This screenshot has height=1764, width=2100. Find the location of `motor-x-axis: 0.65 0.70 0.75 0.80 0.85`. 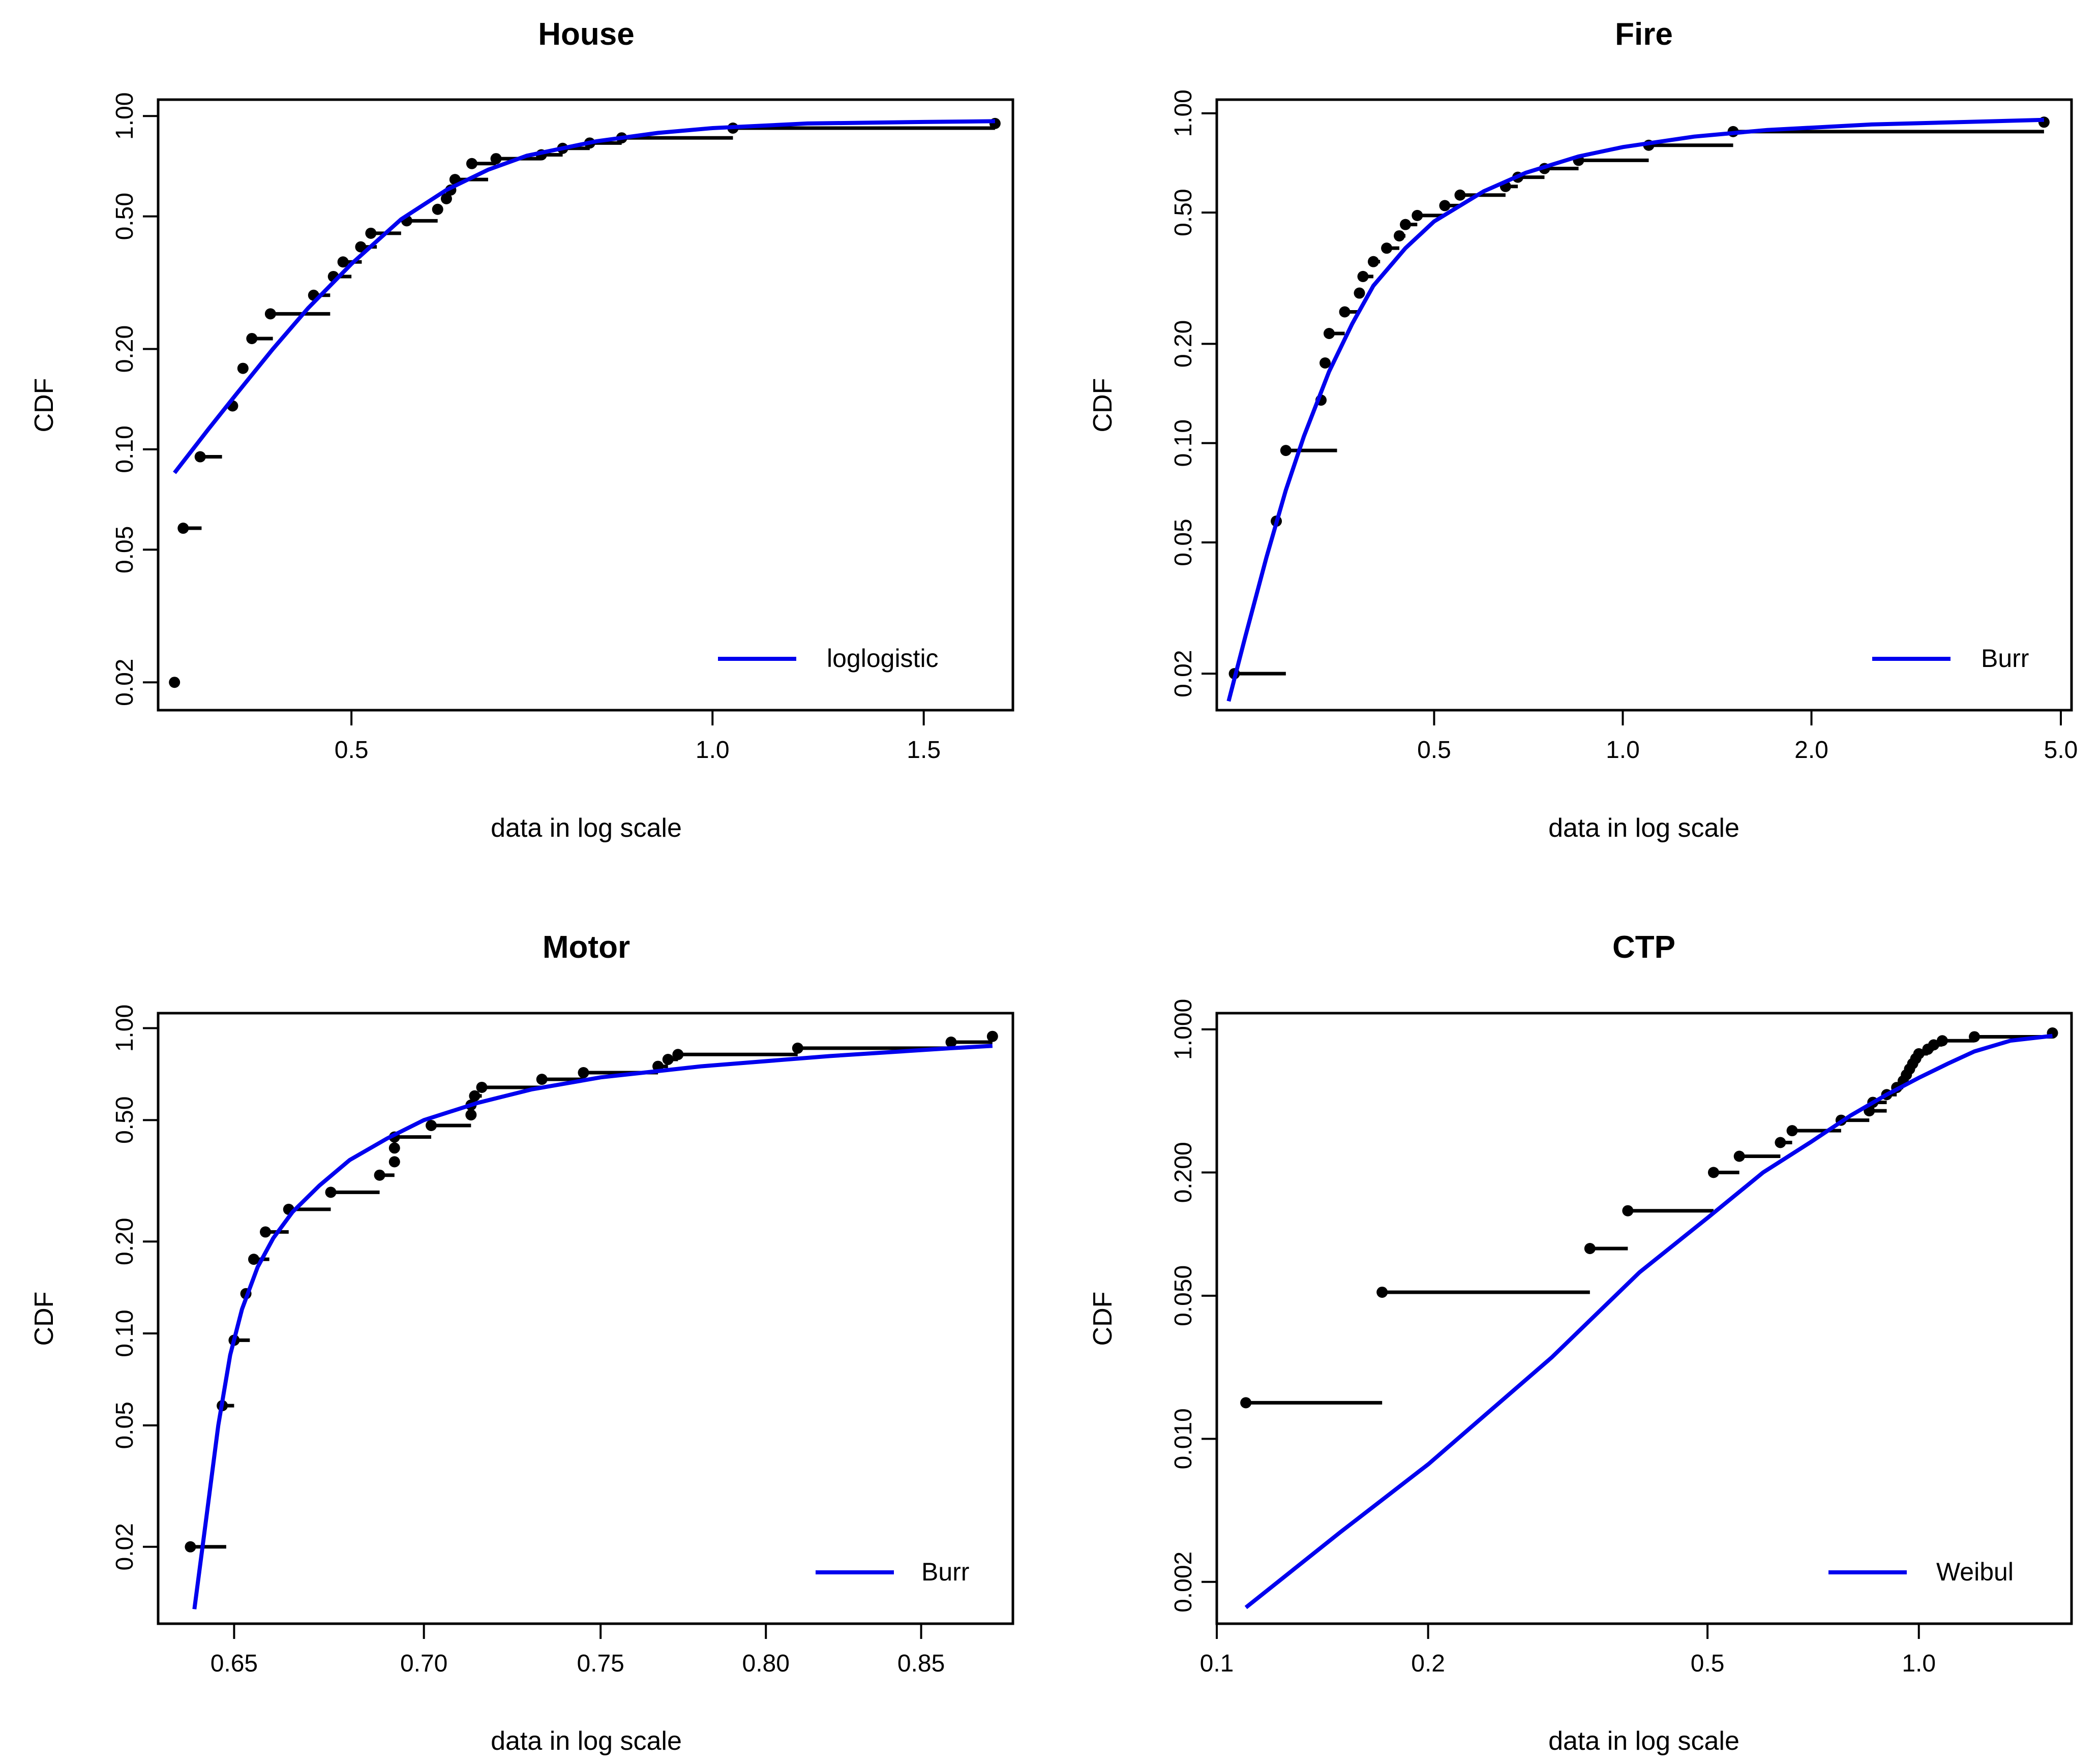

motor-x-axis: 0.65 0.70 0.75 0.80 0.85 is located at coordinates (578, 1651).